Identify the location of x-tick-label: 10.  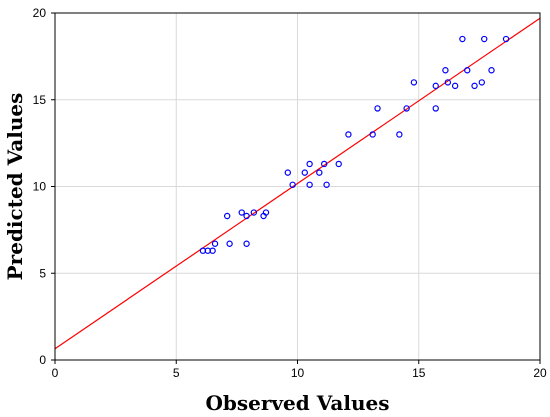
(298, 373).